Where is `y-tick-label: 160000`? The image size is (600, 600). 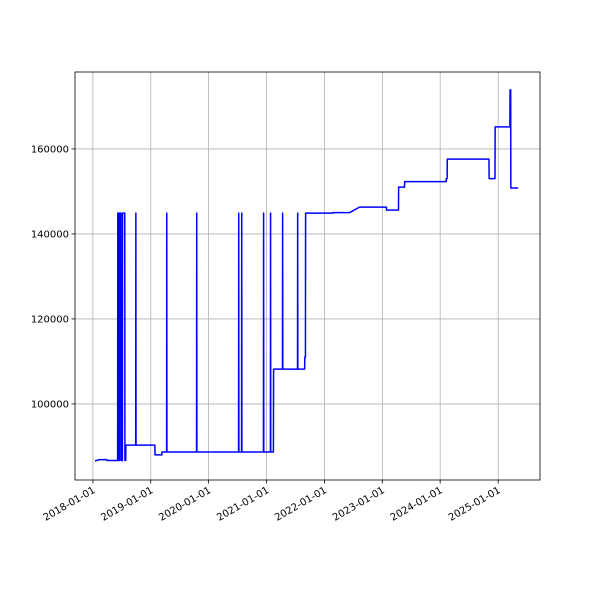 y-tick-label: 160000 is located at coordinates (50, 149).